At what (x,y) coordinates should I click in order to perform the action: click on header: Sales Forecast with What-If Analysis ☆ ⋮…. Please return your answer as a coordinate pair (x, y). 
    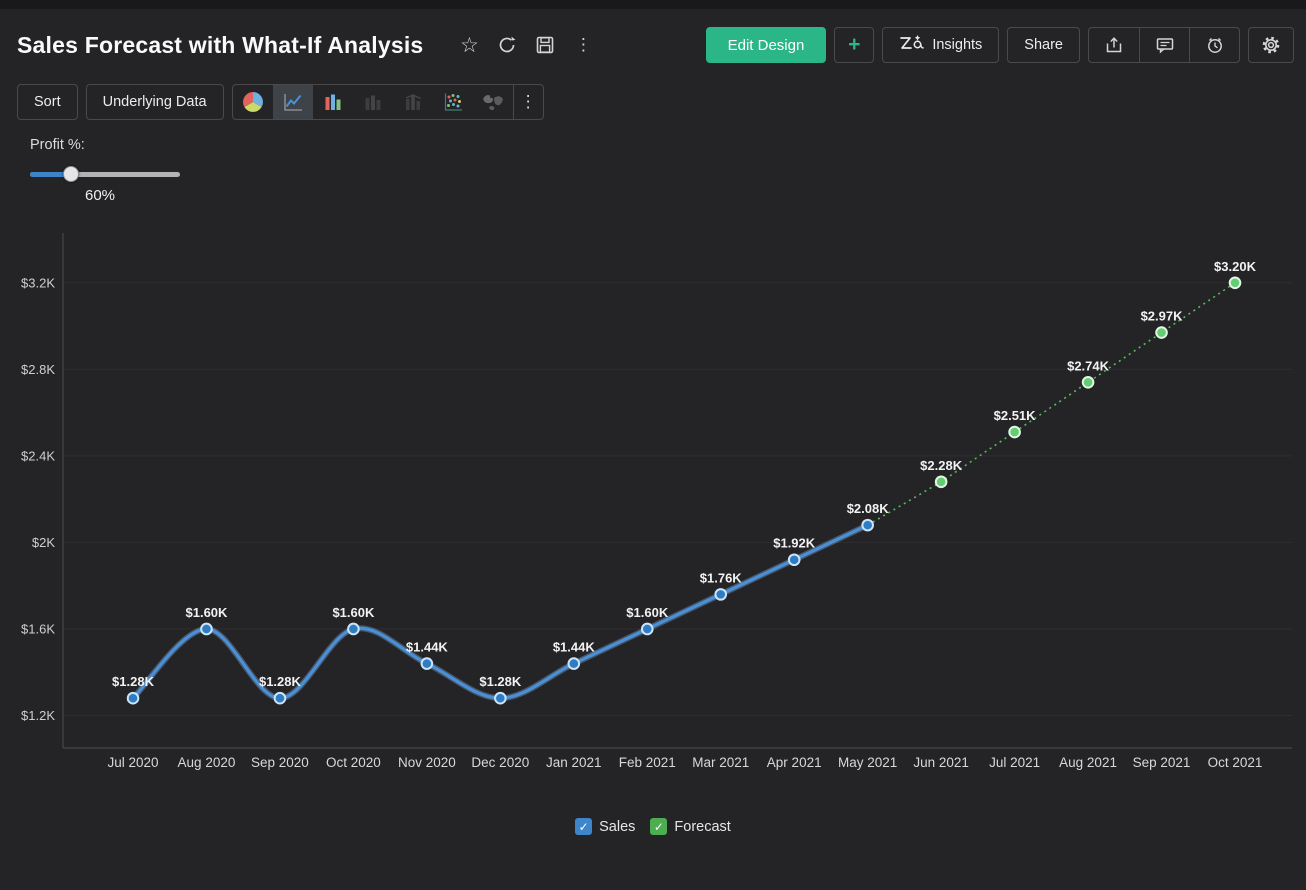
    Looking at the image, I should click on (655, 45).